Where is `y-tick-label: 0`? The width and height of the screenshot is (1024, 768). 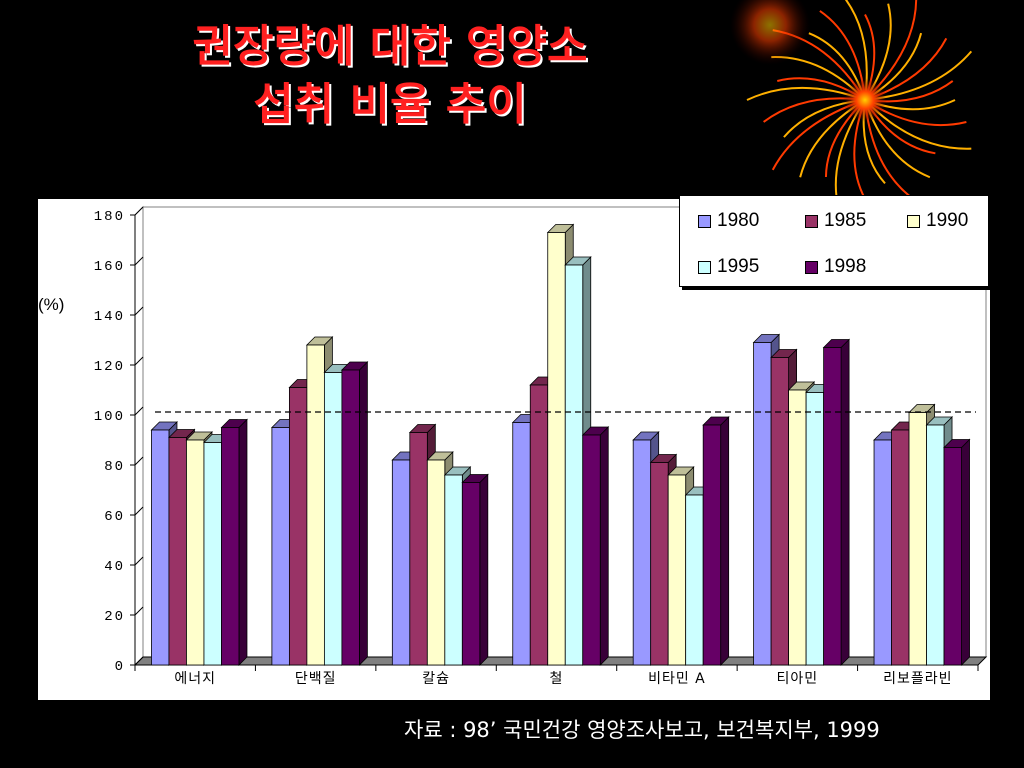
y-tick-label: 0 is located at coordinates (120, 667).